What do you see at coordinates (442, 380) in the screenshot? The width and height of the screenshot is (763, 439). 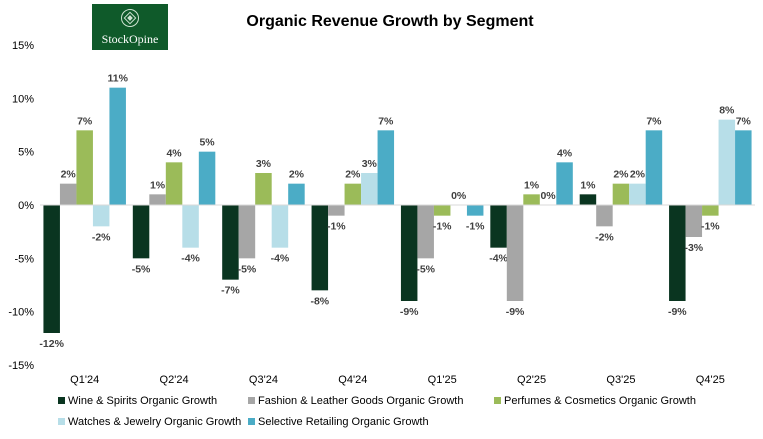 I see `x-tick-label: Q1'25` at bounding box center [442, 380].